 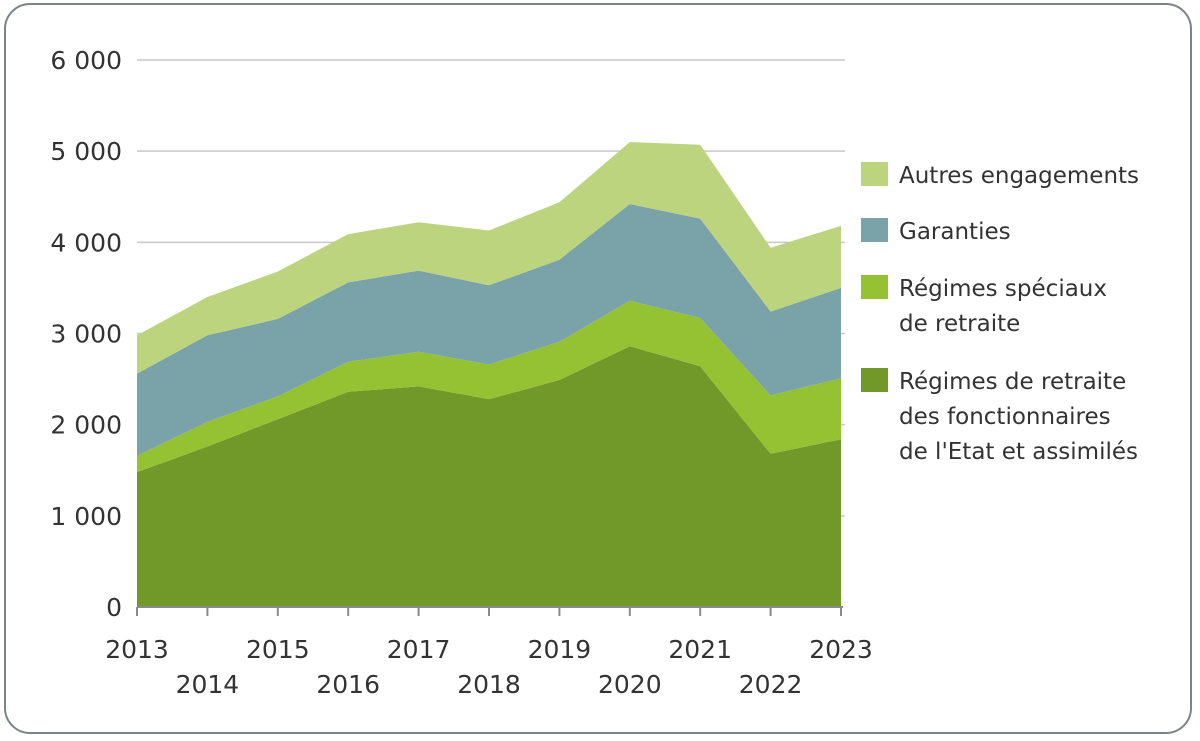 What do you see at coordinates (86, 425) in the screenshot?
I see `y-tick-label-2: 2 000` at bounding box center [86, 425].